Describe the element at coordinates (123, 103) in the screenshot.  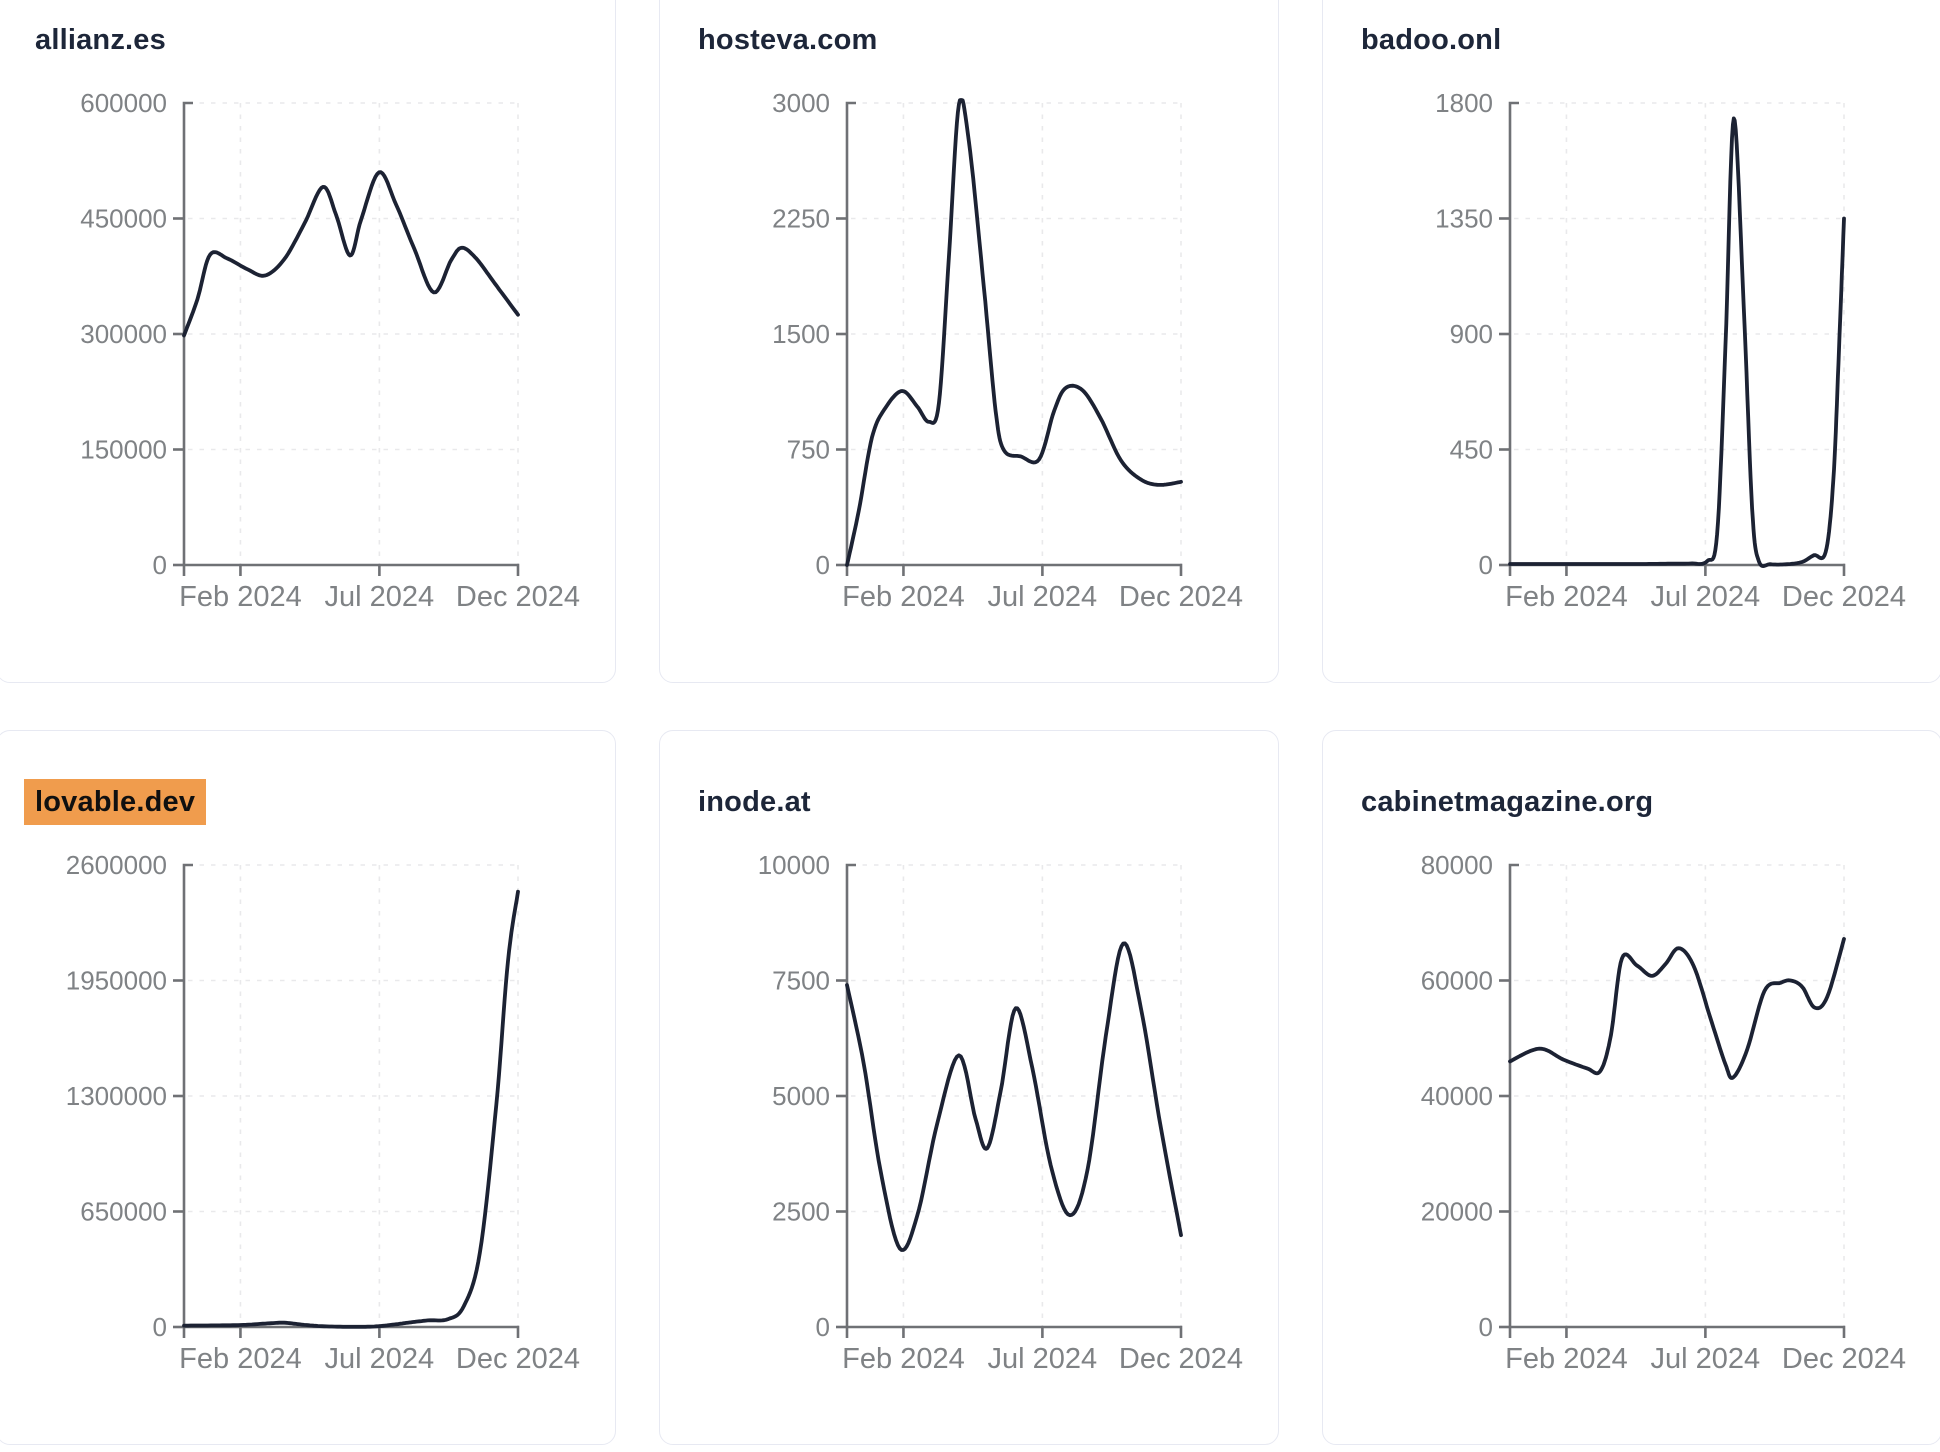
I see `svg-text: 600000` at that location.